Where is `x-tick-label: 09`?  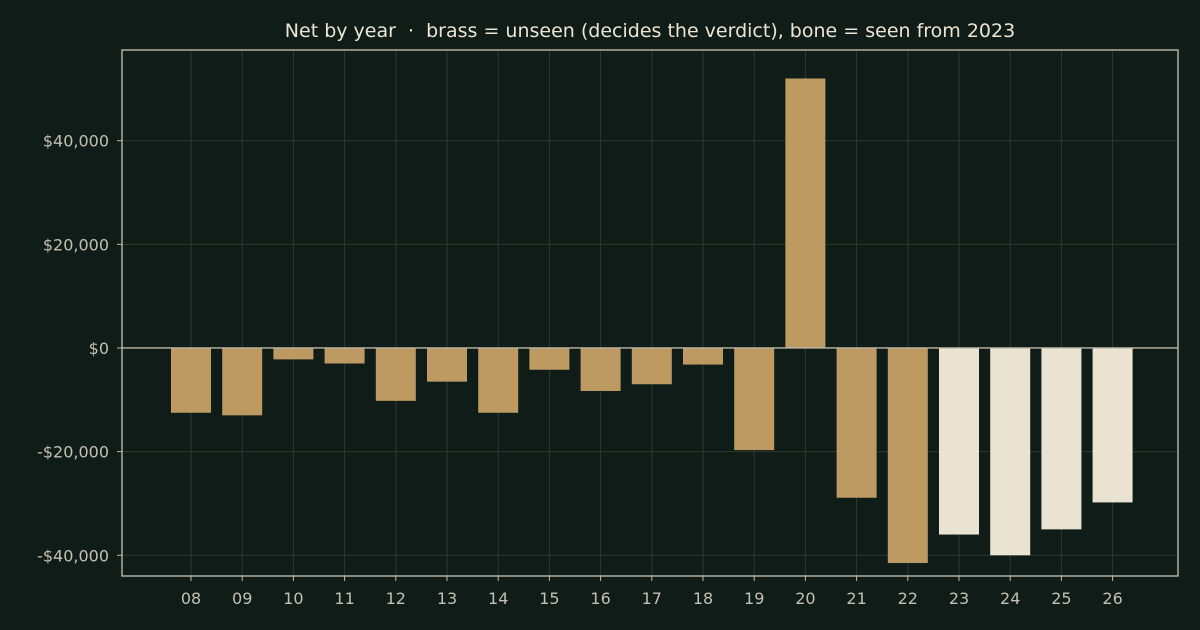
x-tick-label: 09 is located at coordinates (242, 598).